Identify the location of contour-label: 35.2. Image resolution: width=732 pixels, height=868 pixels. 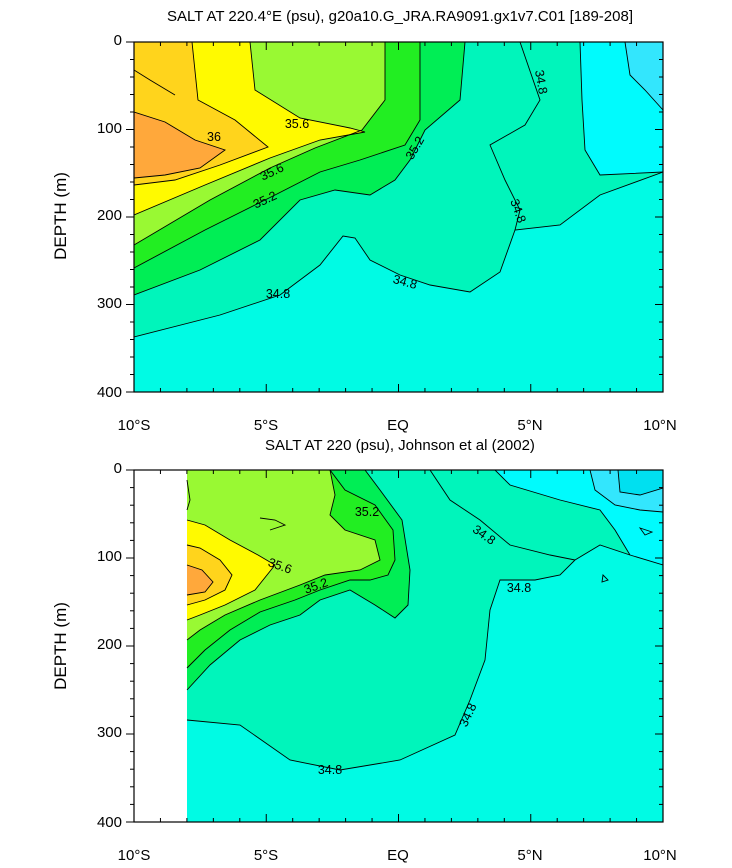
(367, 512).